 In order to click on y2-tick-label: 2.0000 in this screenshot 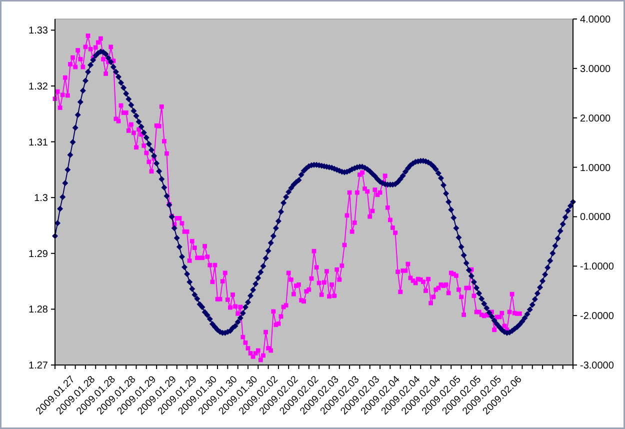, I will do `click(596, 118)`.